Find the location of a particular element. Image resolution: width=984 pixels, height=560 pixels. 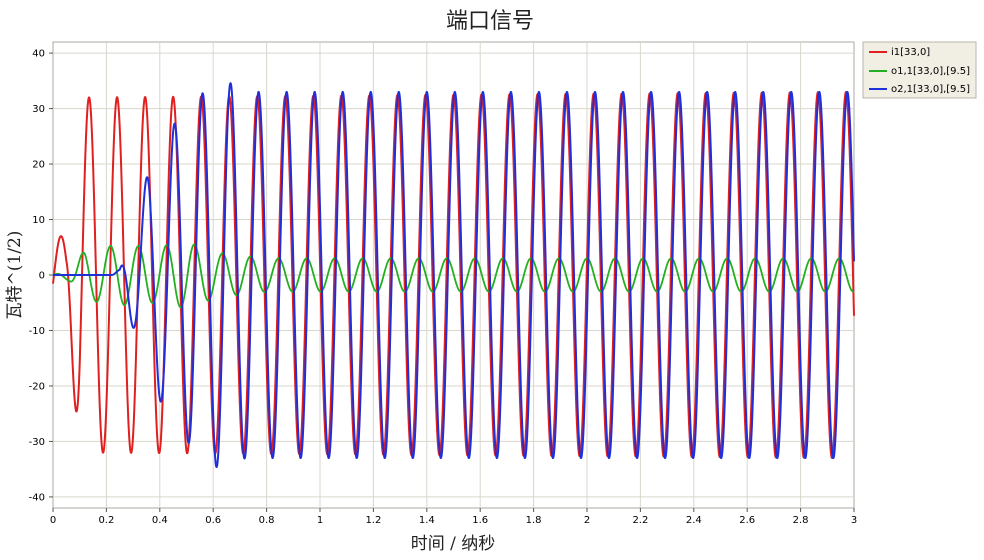

x-tick-label: 3 is located at coordinates (854, 520).